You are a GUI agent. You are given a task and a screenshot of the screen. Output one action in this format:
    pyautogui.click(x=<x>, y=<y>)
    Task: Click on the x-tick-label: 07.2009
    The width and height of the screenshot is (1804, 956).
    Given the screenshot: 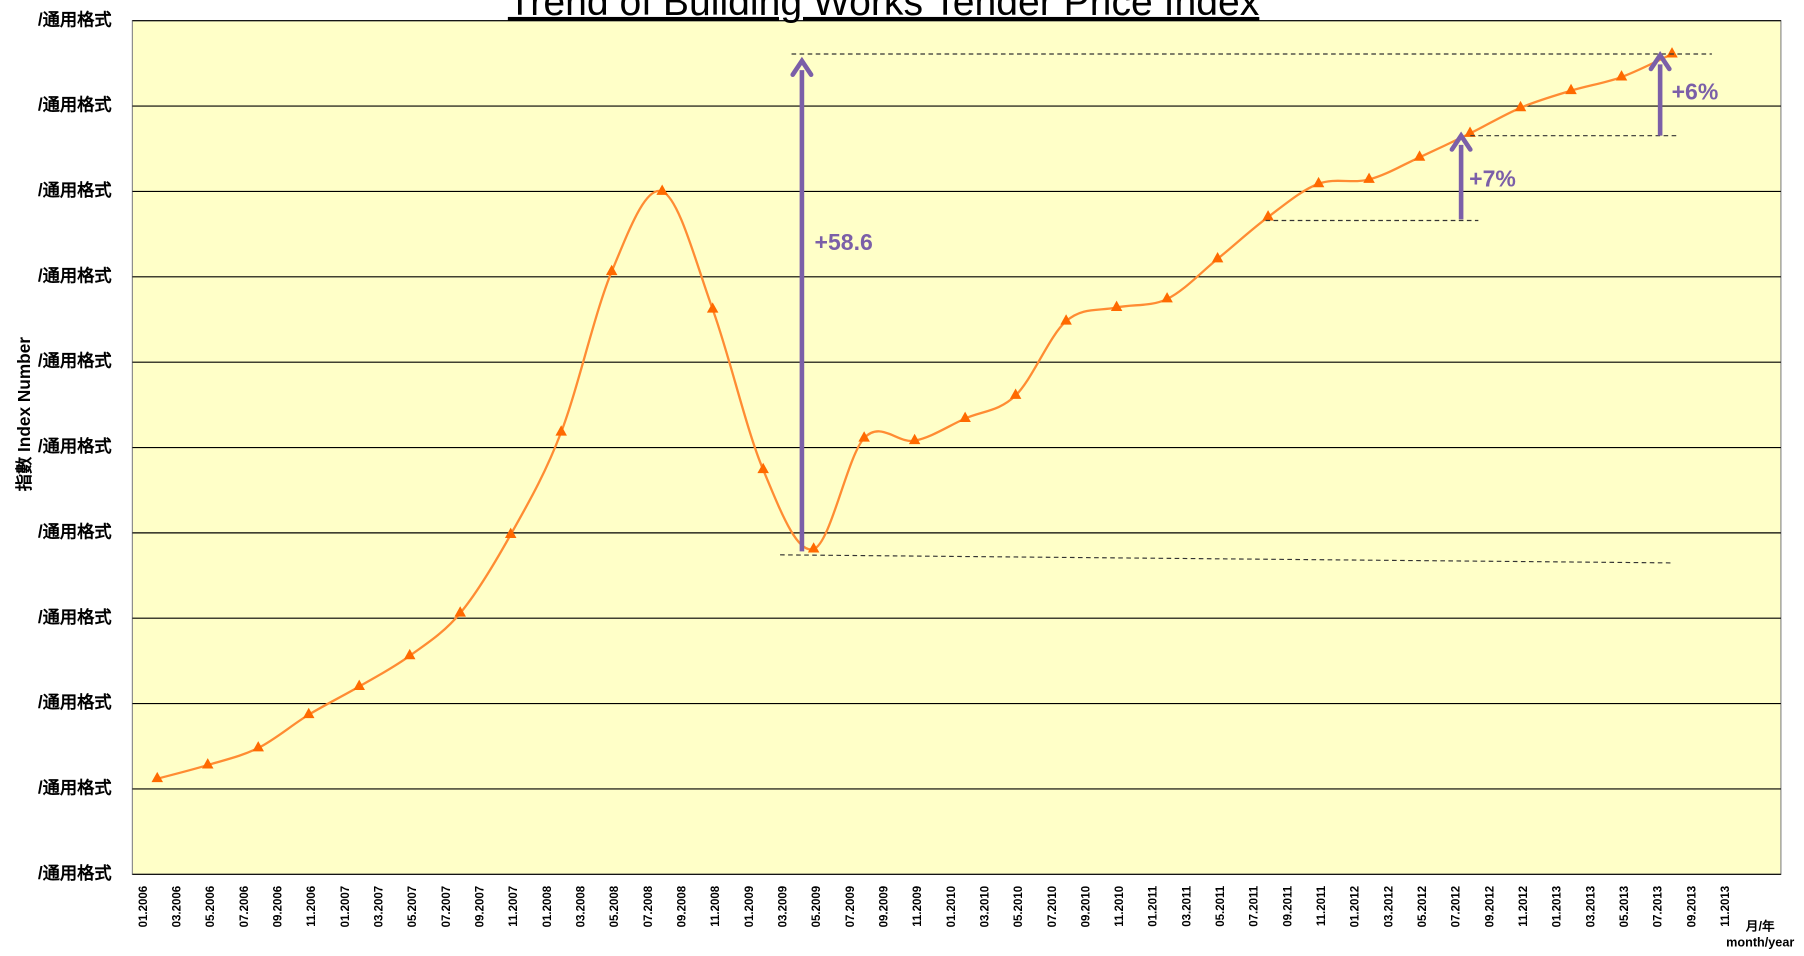 What is the action you would take?
    pyautogui.click(x=851, y=907)
    